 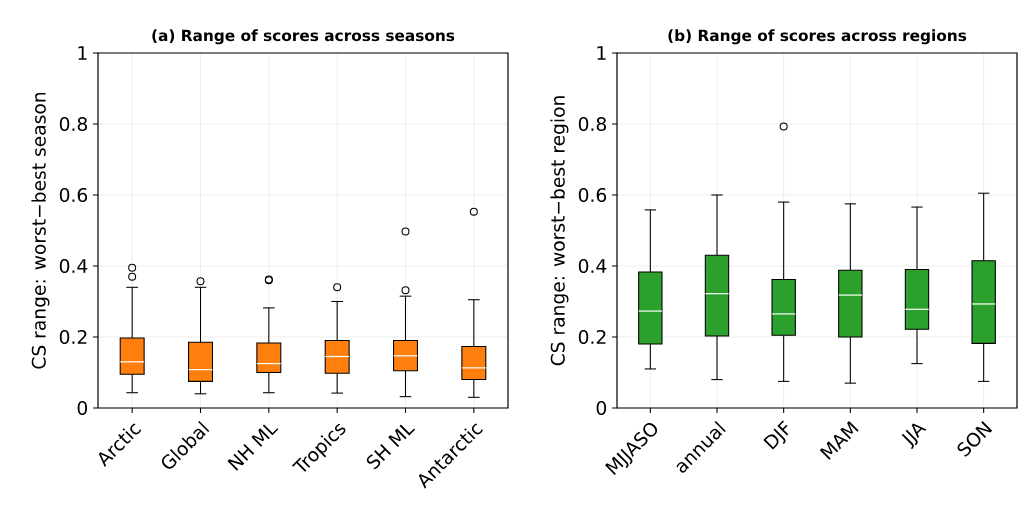 What do you see at coordinates (303, 37) in the screenshot?
I see `chart-title: (a) Range of scores across seasons` at bounding box center [303, 37].